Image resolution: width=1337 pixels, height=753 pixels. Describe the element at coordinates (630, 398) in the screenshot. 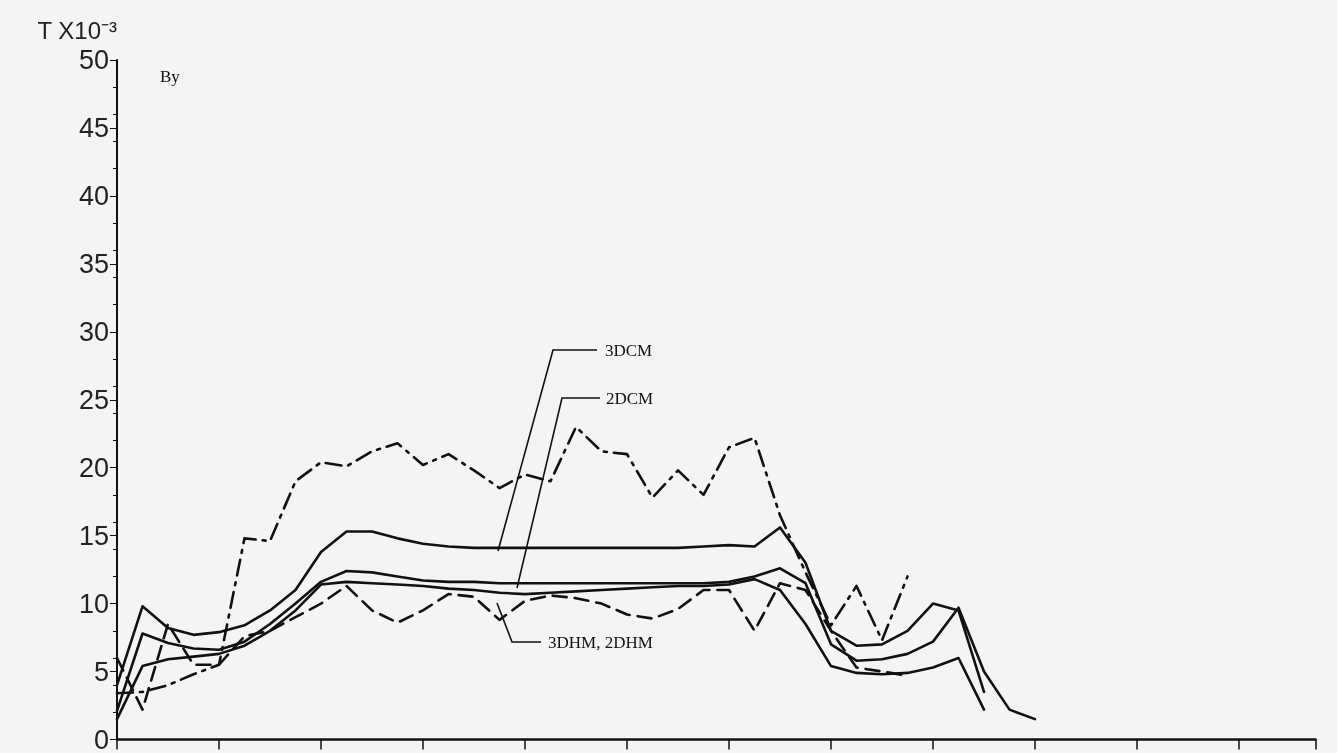

I see `text: 2DCM` at that location.